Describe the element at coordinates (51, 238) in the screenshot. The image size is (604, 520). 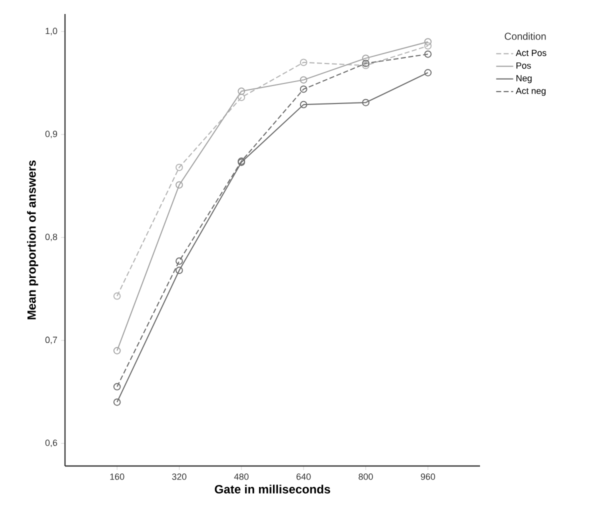
I see `y-tick-label: 0,8` at that location.